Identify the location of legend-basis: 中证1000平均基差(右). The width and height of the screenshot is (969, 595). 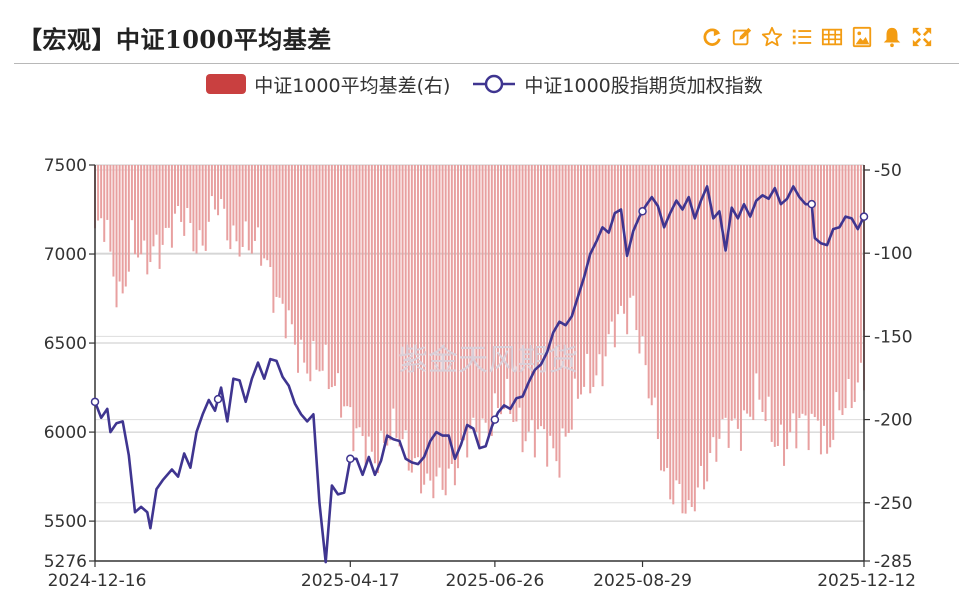
(328, 84).